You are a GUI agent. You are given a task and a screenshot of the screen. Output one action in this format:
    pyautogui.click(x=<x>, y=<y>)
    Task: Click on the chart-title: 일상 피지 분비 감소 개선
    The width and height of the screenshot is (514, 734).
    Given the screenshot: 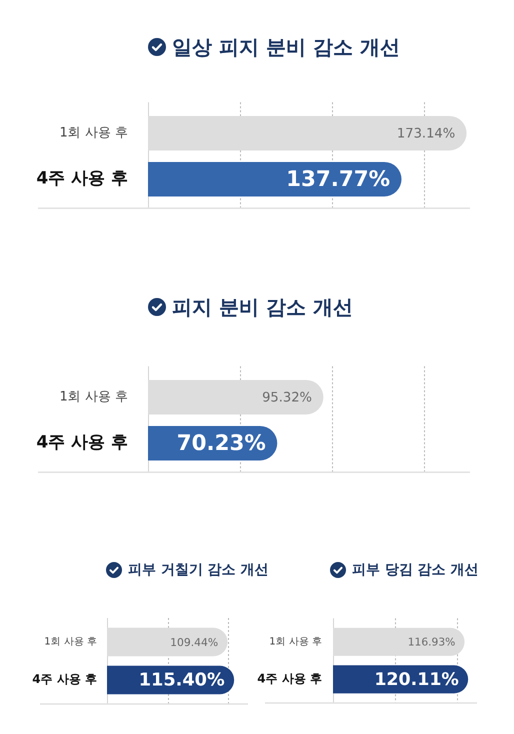 What is the action you would take?
    pyautogui.click(x=286, y=47)
    